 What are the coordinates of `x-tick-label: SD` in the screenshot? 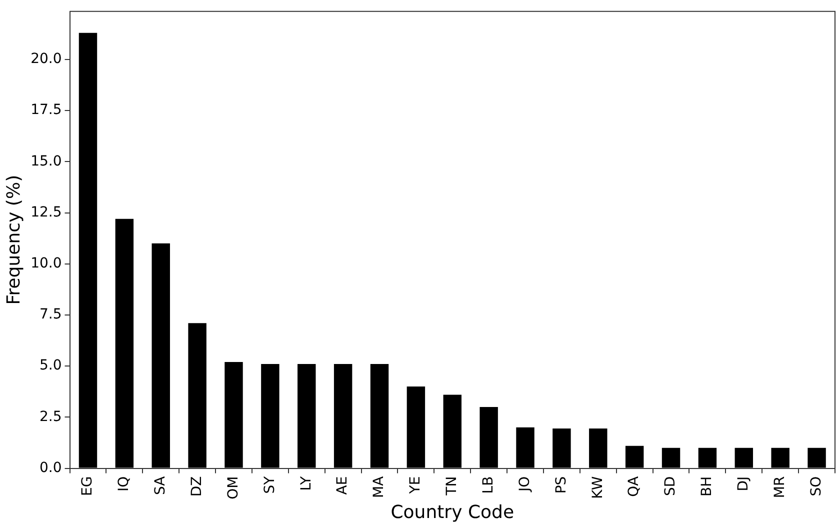 It's located at (670, 486).